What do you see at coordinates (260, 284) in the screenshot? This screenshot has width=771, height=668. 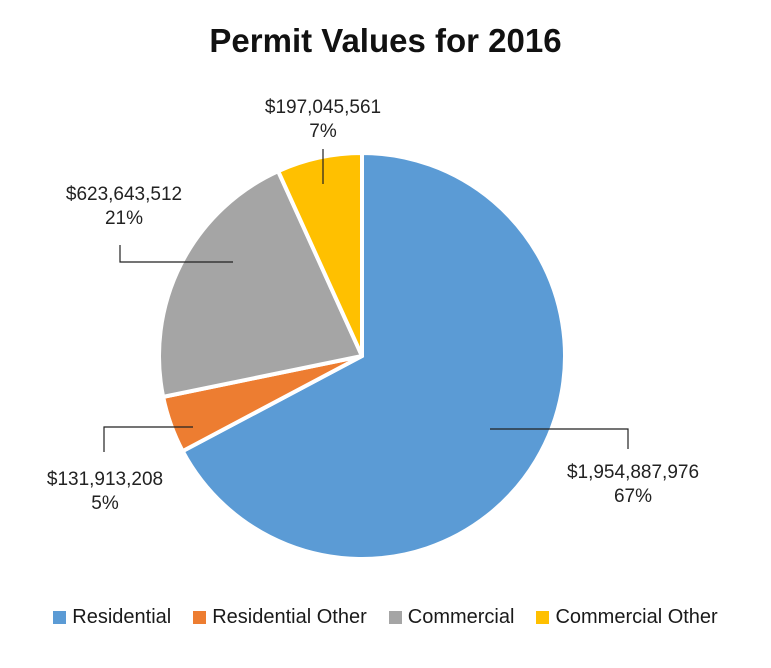 I see `pie-slice-commercial` at bounding box center [260, 284].